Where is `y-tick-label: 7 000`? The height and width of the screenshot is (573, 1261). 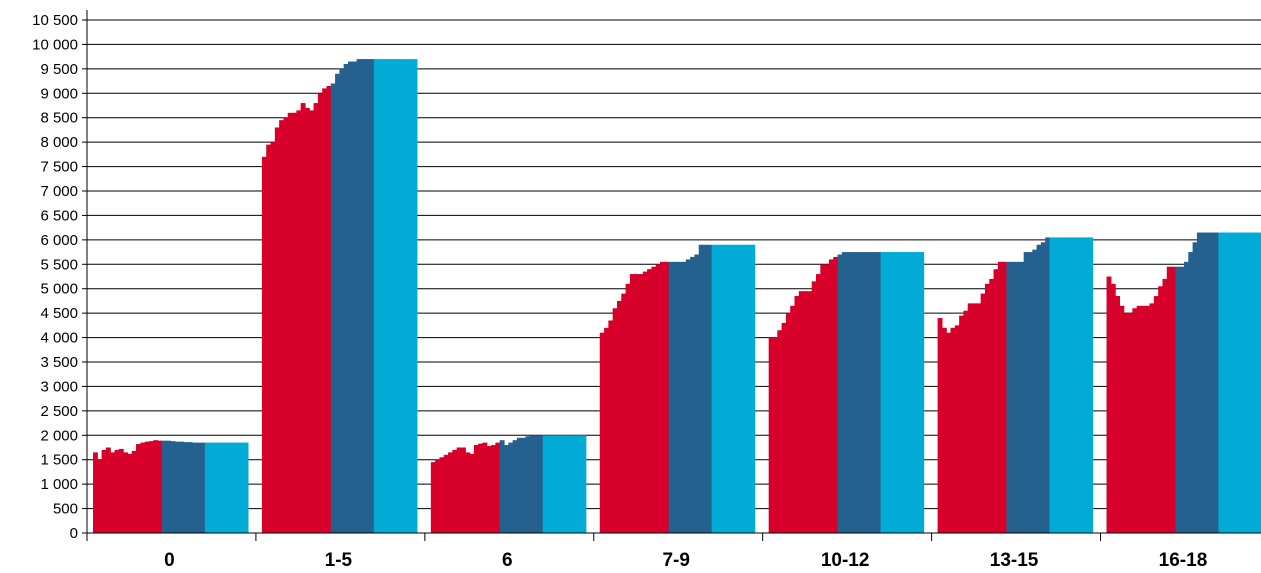
y-tick-label: 7 000 is located at coordinates (59, 191).